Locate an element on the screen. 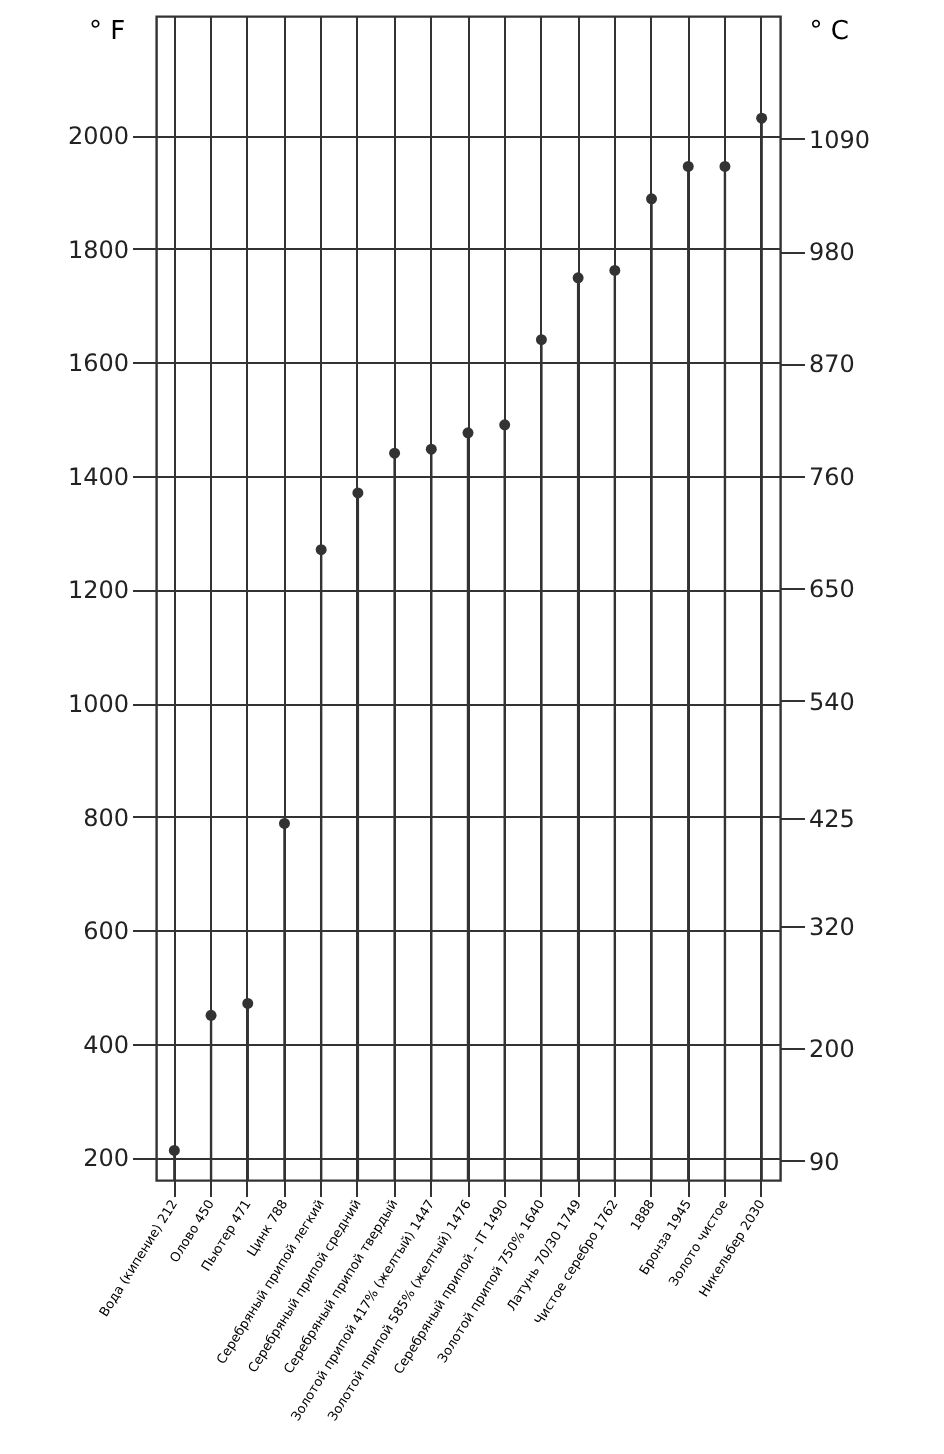 The width and height of the screenshot is (944, 1454). y2-tick-label: 320 is located at coordinates (832, 926).